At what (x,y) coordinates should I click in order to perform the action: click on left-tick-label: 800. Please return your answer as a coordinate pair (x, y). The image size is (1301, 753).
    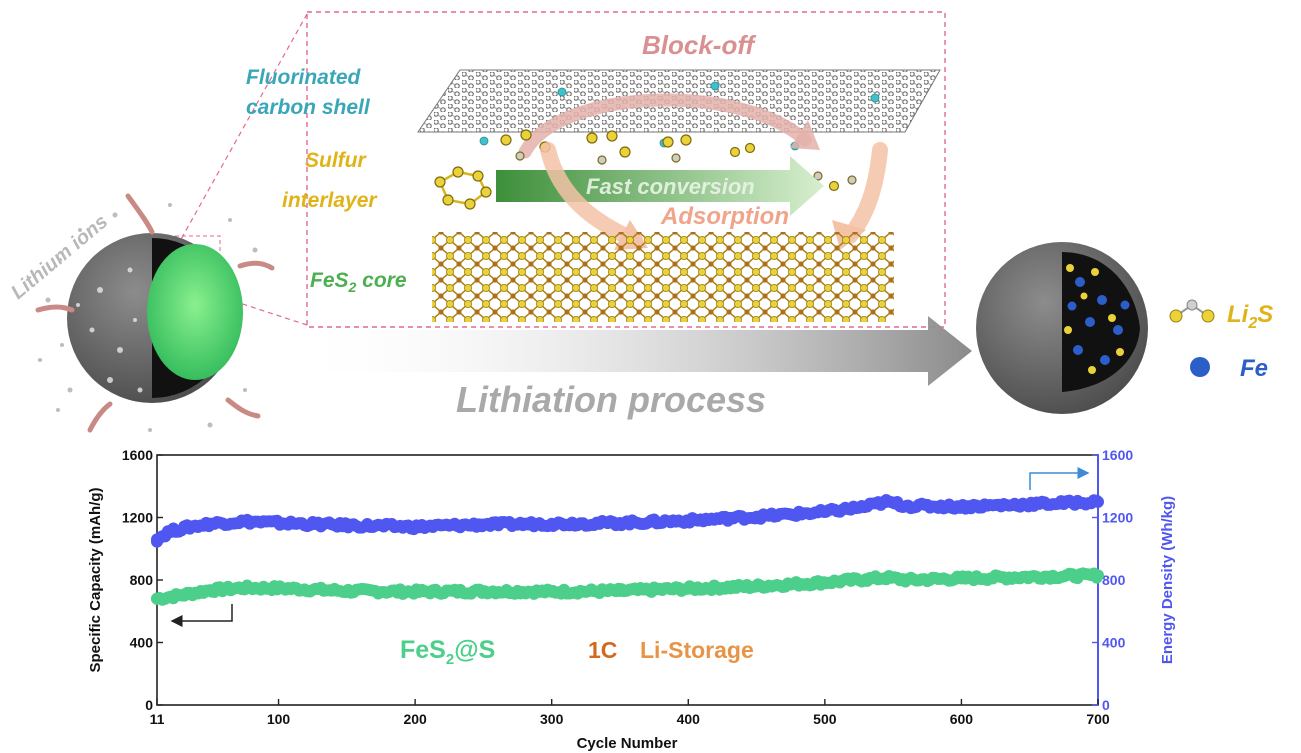
    Looking at the image, I should click on (142, 580).